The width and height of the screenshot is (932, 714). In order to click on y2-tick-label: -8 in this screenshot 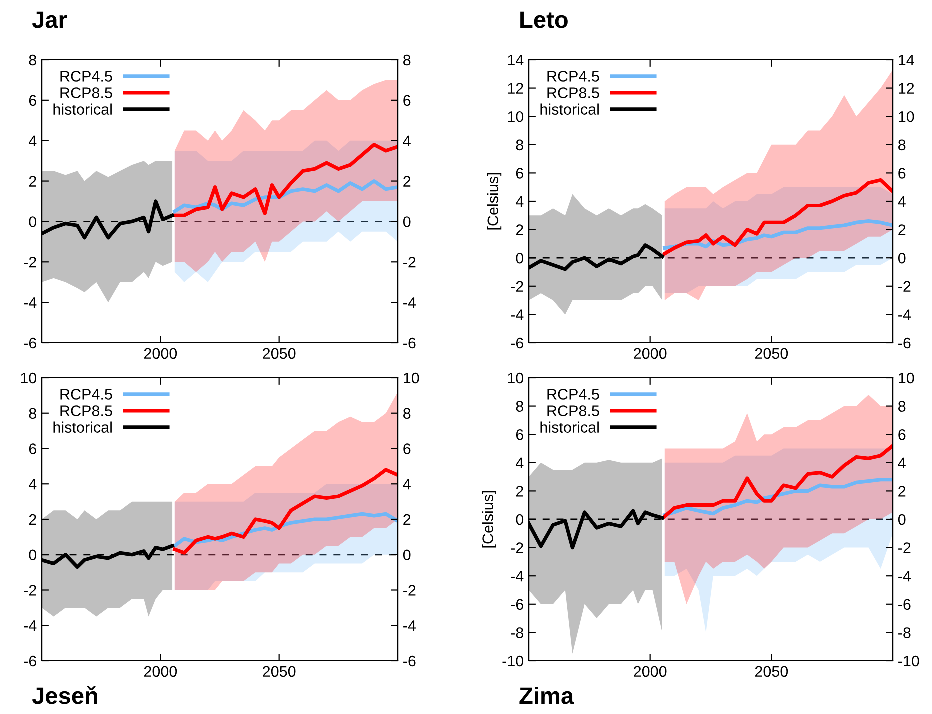, I will do `click(904, 633)`.